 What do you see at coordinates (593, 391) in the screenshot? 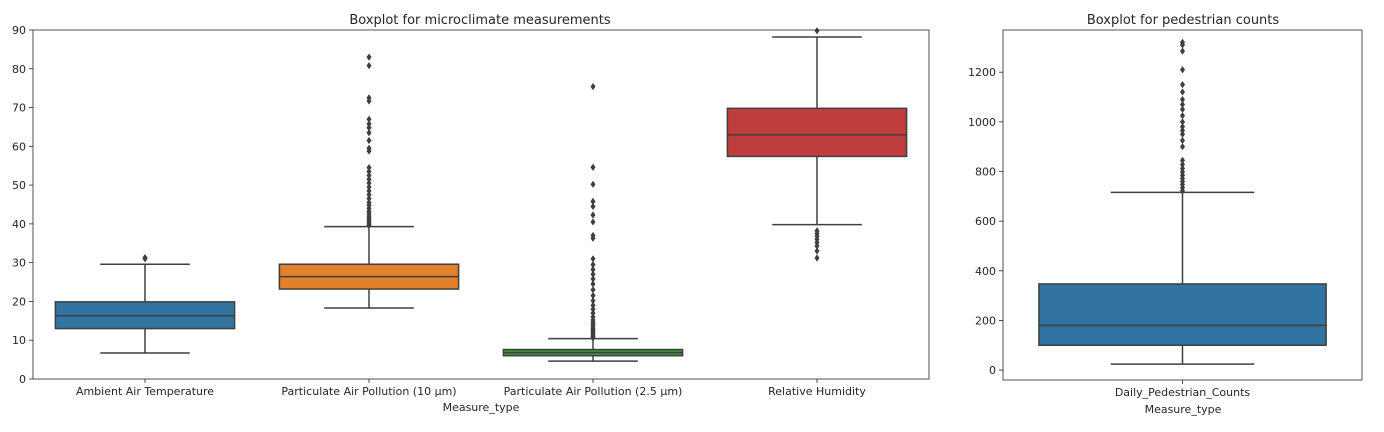
I see `x-tick-label-particulate-air-pollution-2-5-m: Particulate Air Pollution (2.5 µm)` at bounding box center [593, 391].